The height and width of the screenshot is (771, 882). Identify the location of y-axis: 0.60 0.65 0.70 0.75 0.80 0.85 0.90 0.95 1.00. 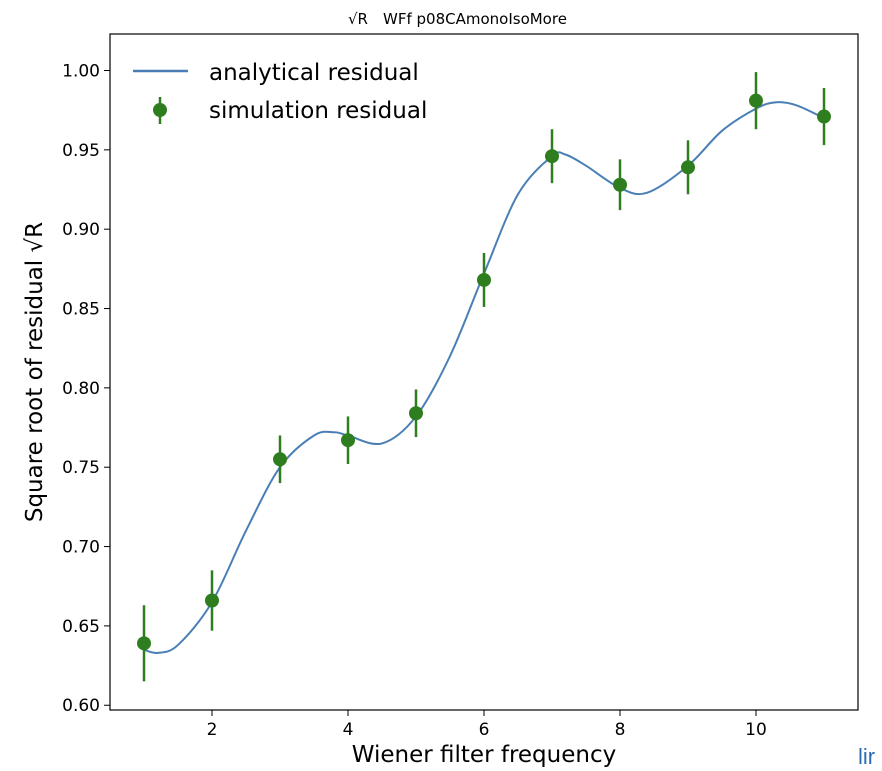
(86, 388).